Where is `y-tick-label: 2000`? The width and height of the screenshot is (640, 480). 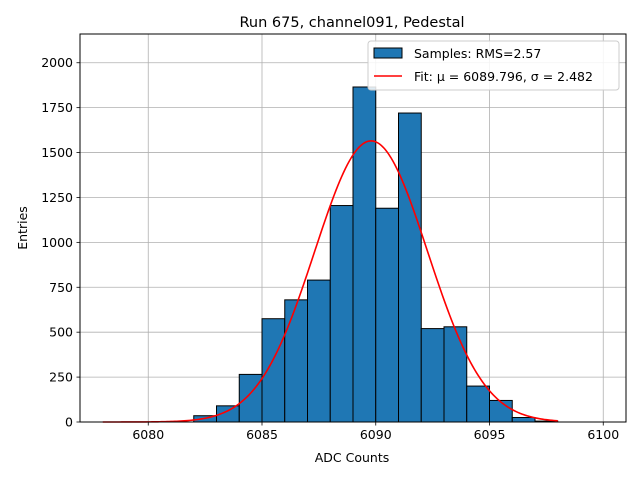 y-tick-label: 2000 is located at coordinates (57, 62).